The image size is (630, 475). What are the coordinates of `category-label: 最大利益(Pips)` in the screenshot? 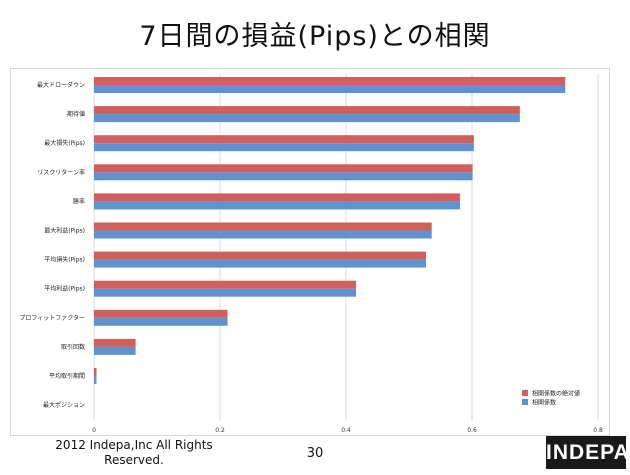 It's located at (64, 231).